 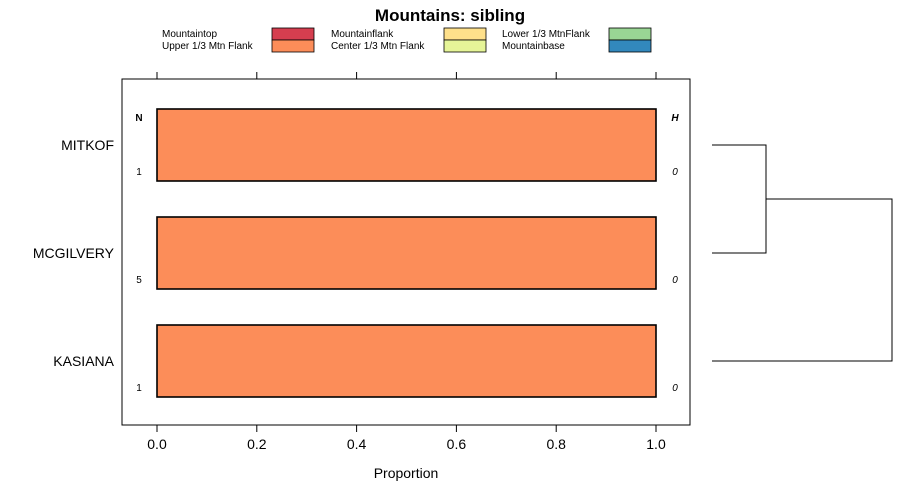 I want to click on dendrogram-branches, so click(x=802, y=253).